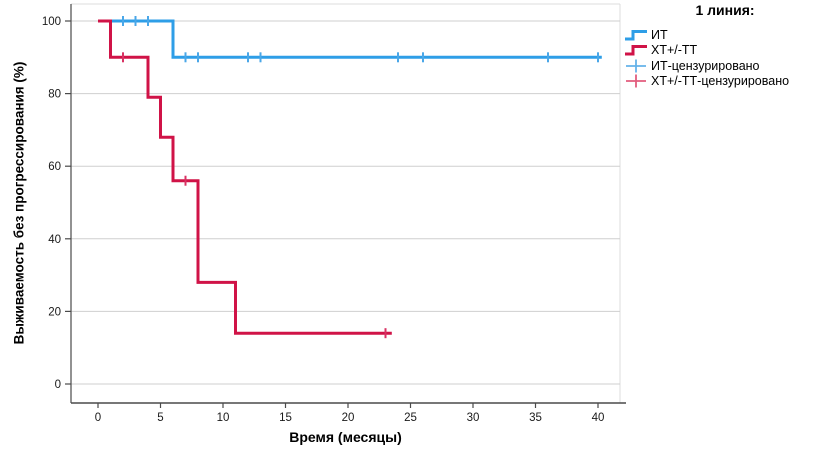 The width and height of the screenshot is (829, 458). I want to click on y-tick-label: 60, so click(54, 167).